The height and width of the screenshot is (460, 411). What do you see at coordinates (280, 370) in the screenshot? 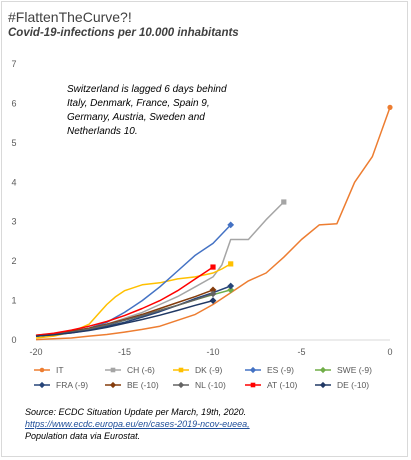
I see `legend-label: ES (-9)` at bounding box center [280, 370].